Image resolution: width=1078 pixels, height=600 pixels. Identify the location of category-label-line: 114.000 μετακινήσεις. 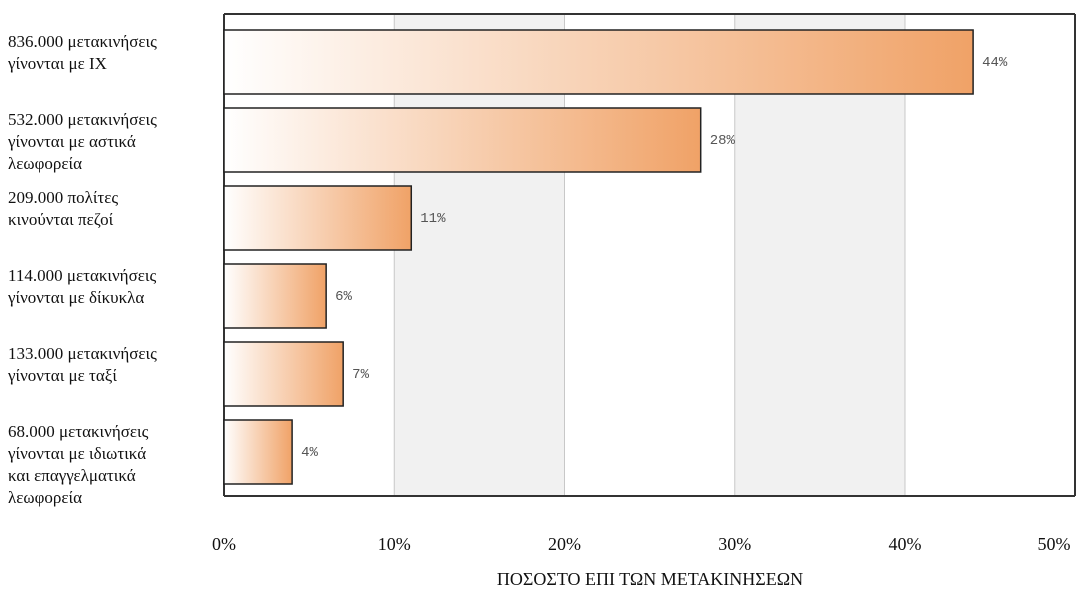
(82, 275).